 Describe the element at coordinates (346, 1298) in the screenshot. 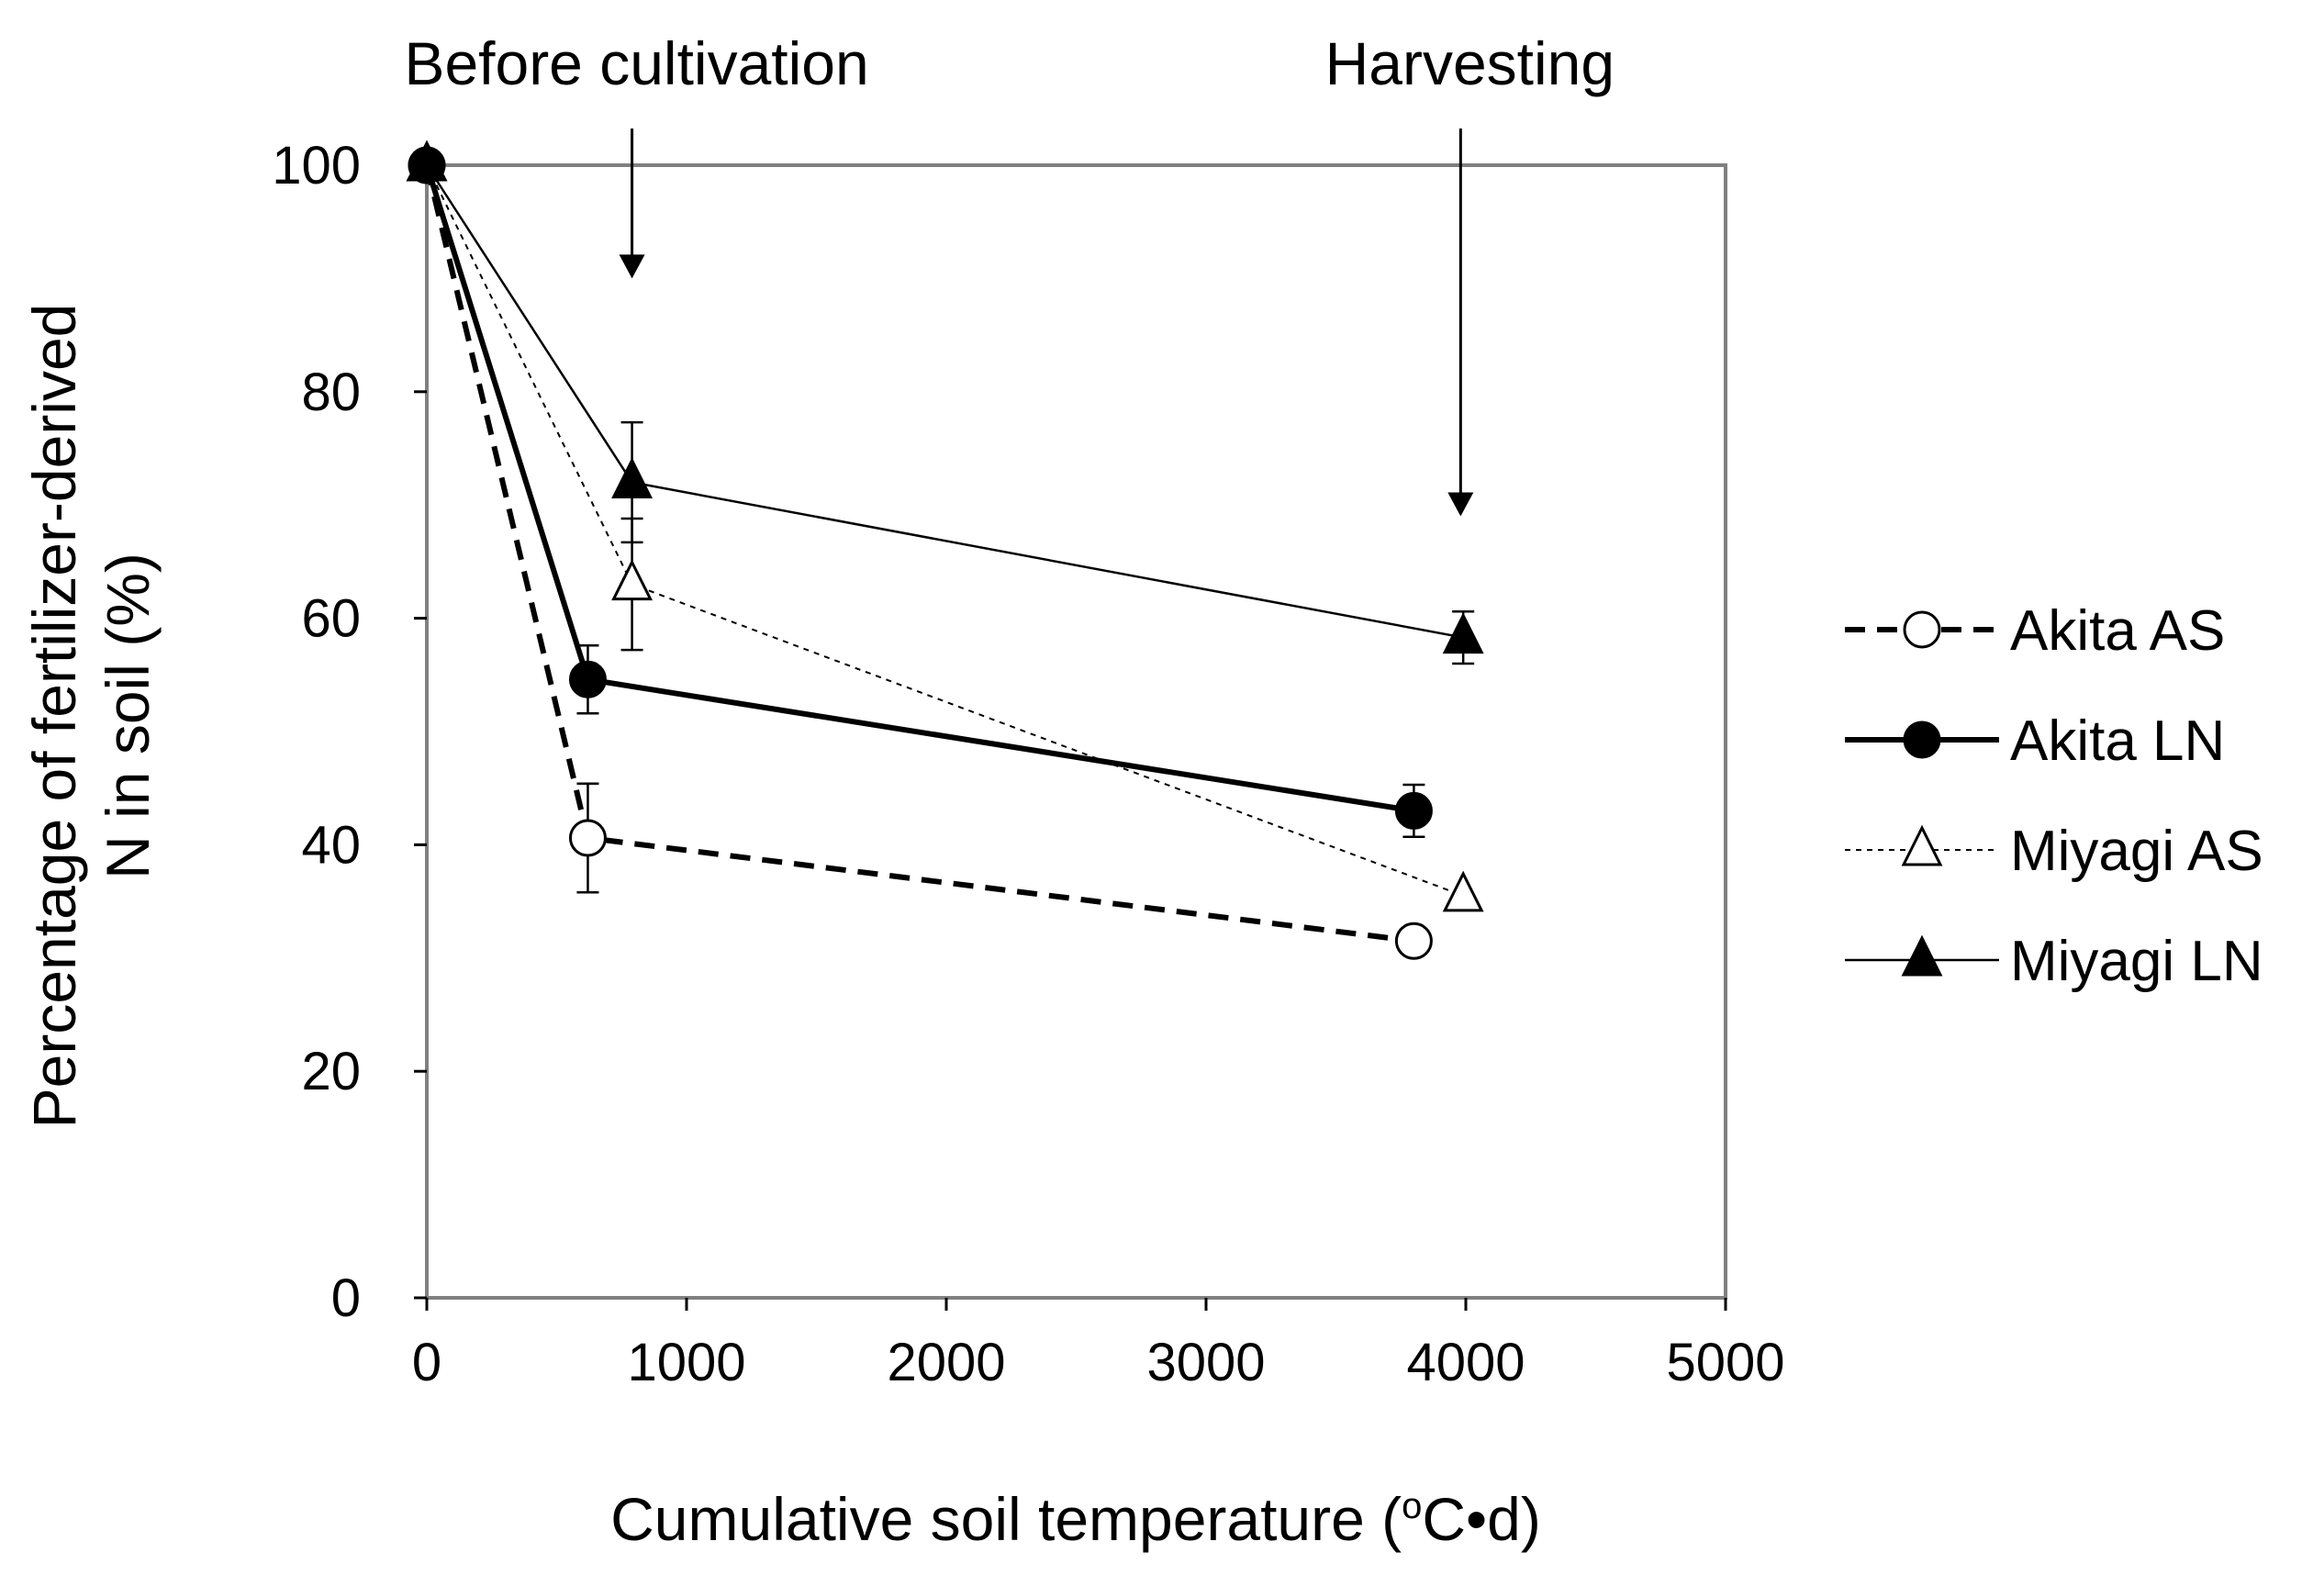

I see `y-tick-label: 0` at that location.